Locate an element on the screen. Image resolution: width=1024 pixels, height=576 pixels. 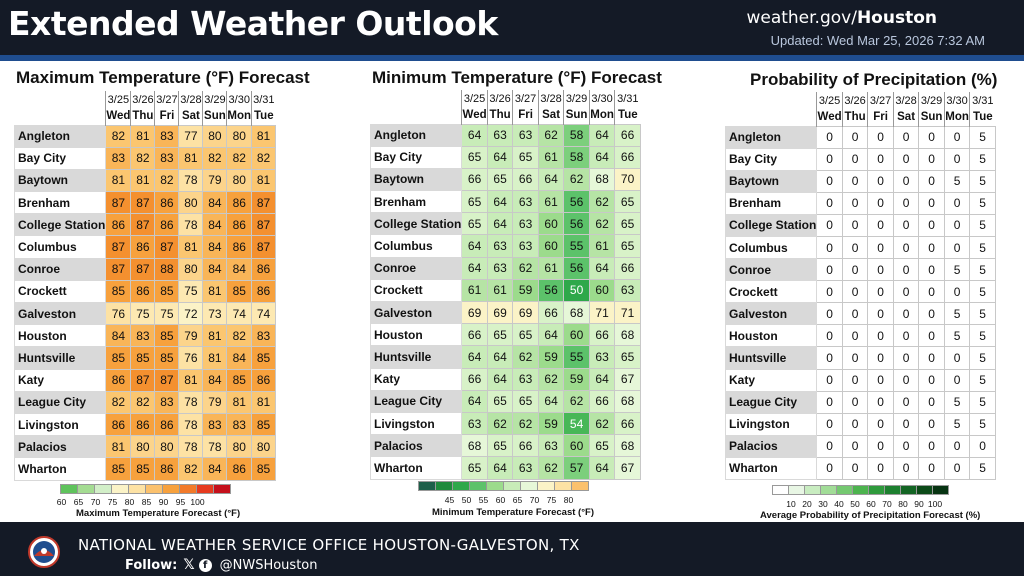
table-row: Wharton 0 0 0 0 0 0 5 is located at coordinates (860, 468).